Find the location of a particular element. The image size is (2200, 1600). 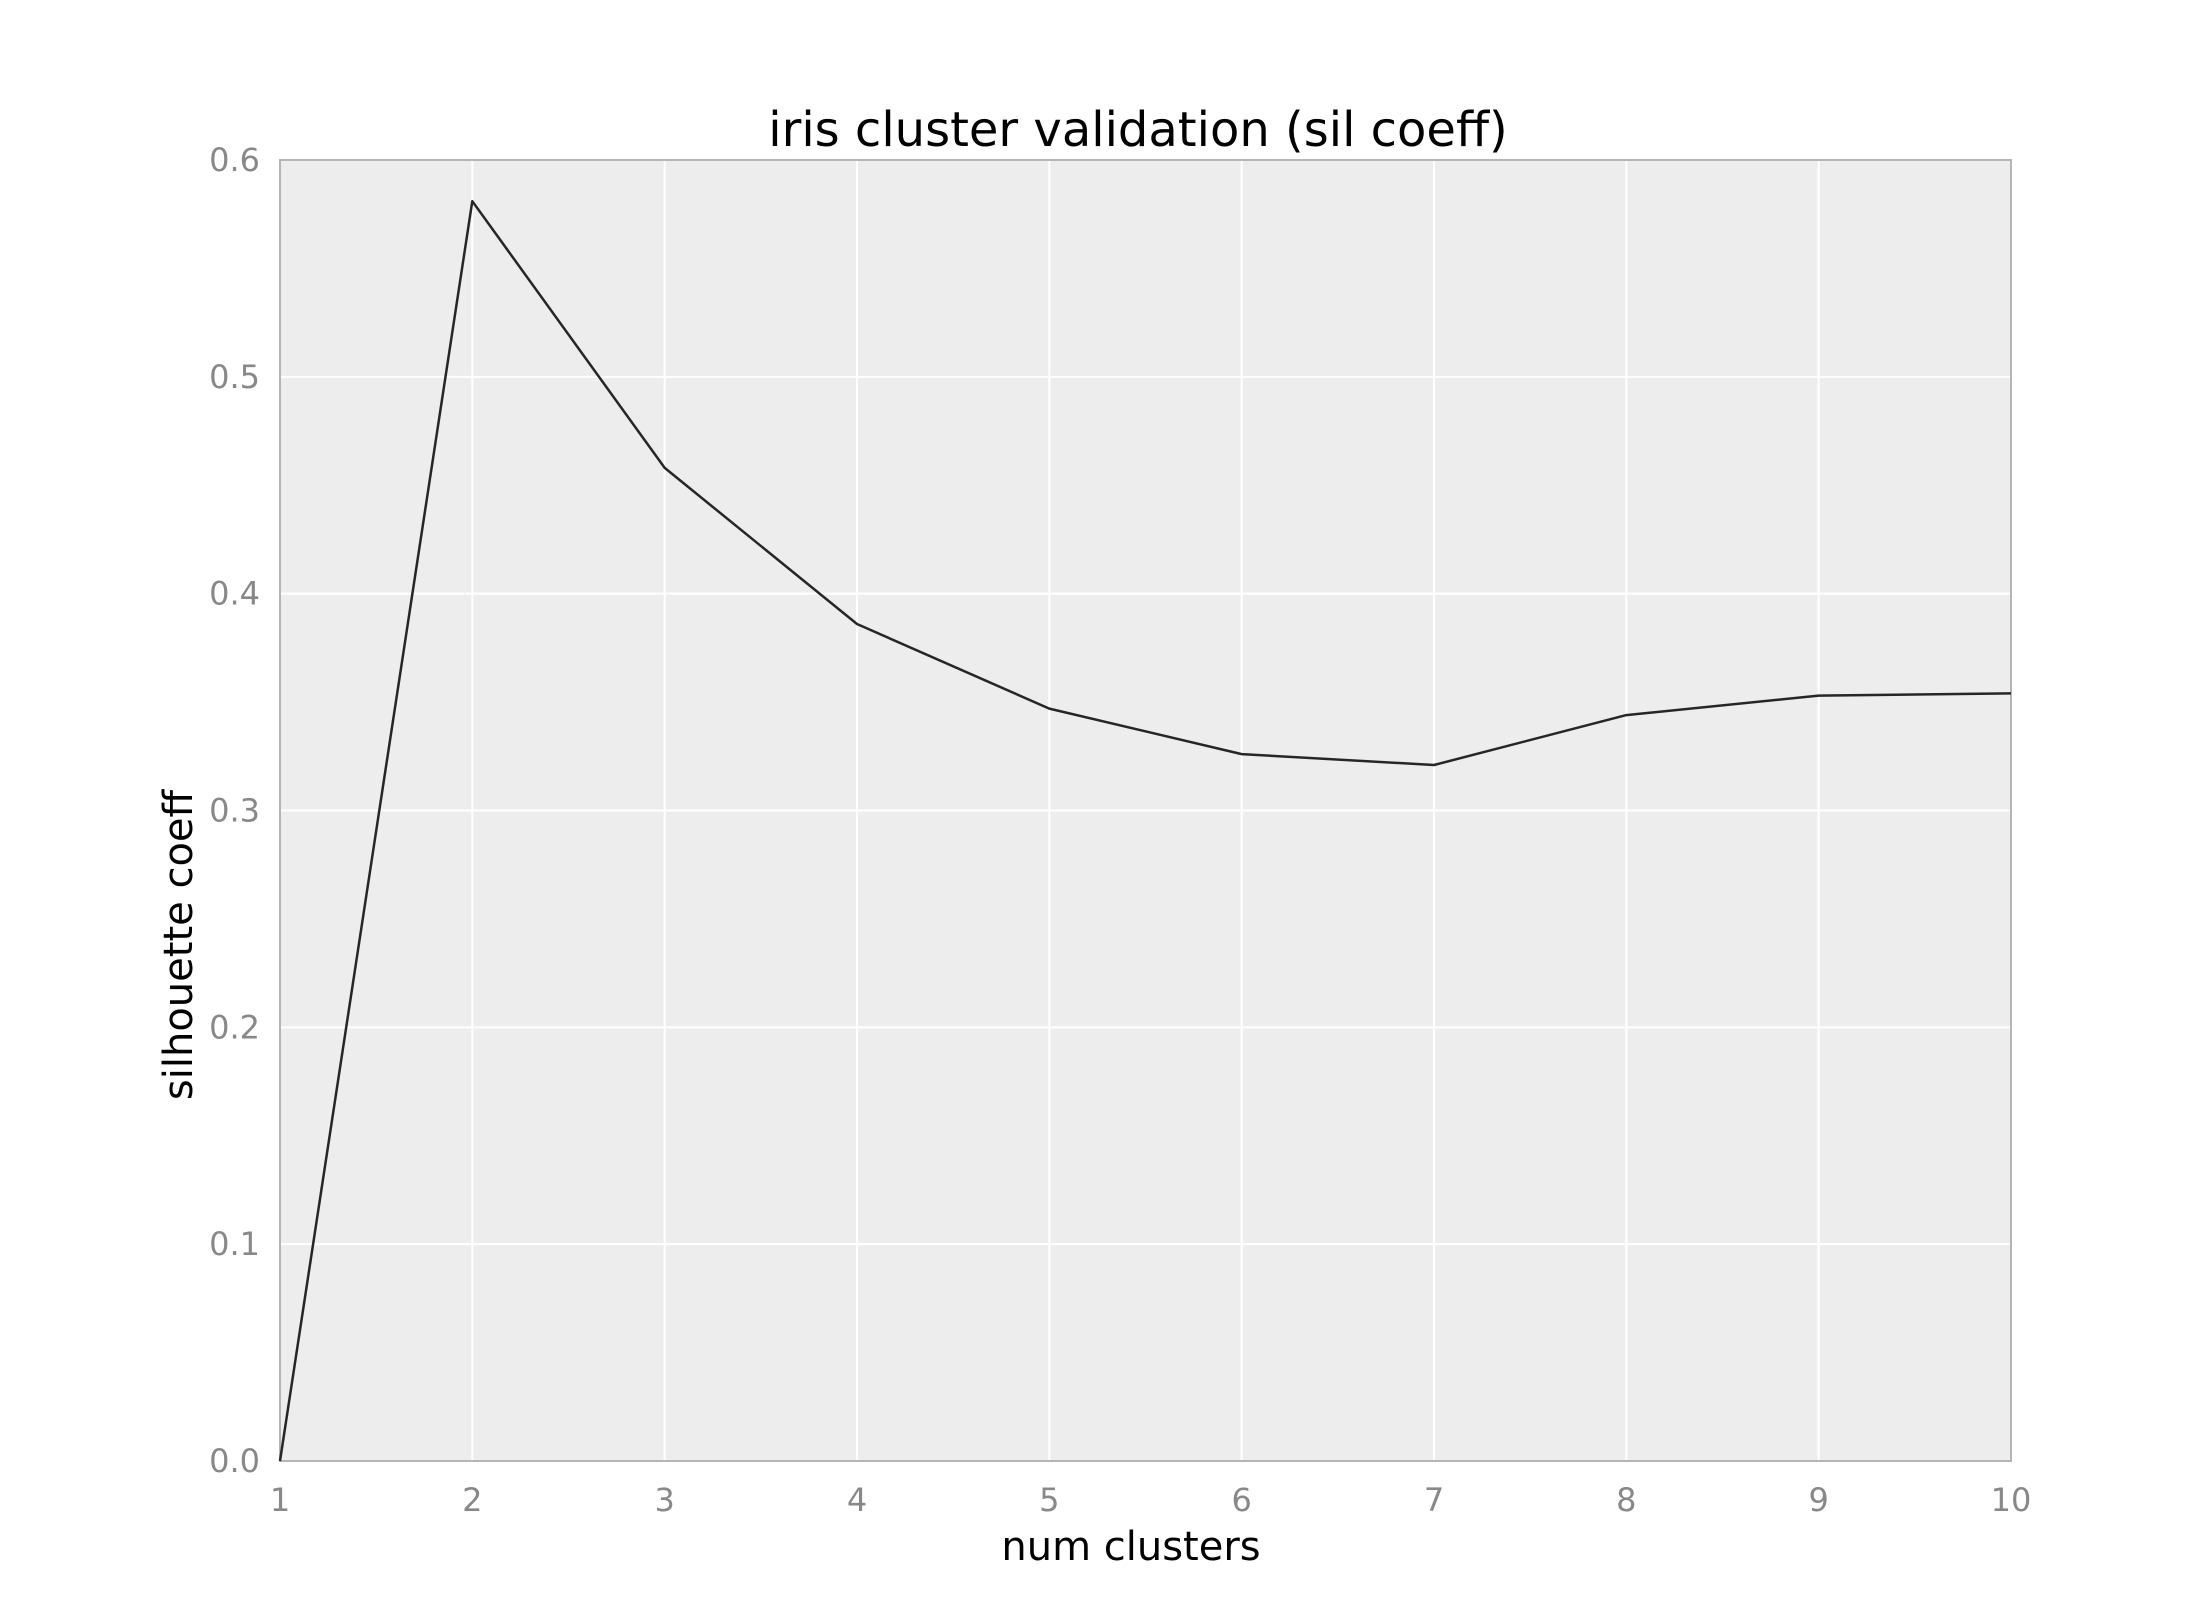

x-tick-label: 5 is located at coordinates (1049, 1500).